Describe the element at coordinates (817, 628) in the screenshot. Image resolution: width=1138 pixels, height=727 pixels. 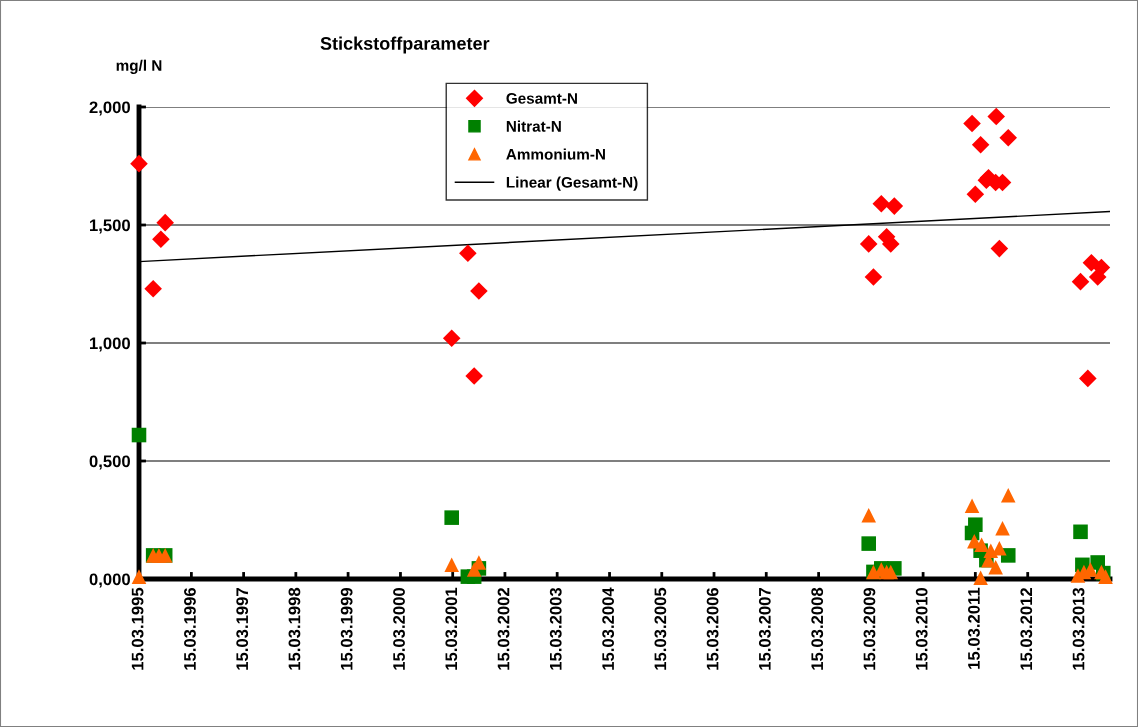
I see `x-tick-label: 15.03.2008` at that location.